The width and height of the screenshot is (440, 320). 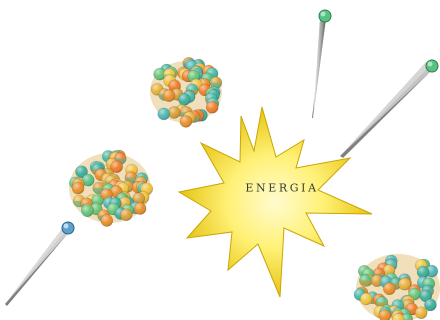 I want to click on neutron-streak-top, so click(x=319, y=68).